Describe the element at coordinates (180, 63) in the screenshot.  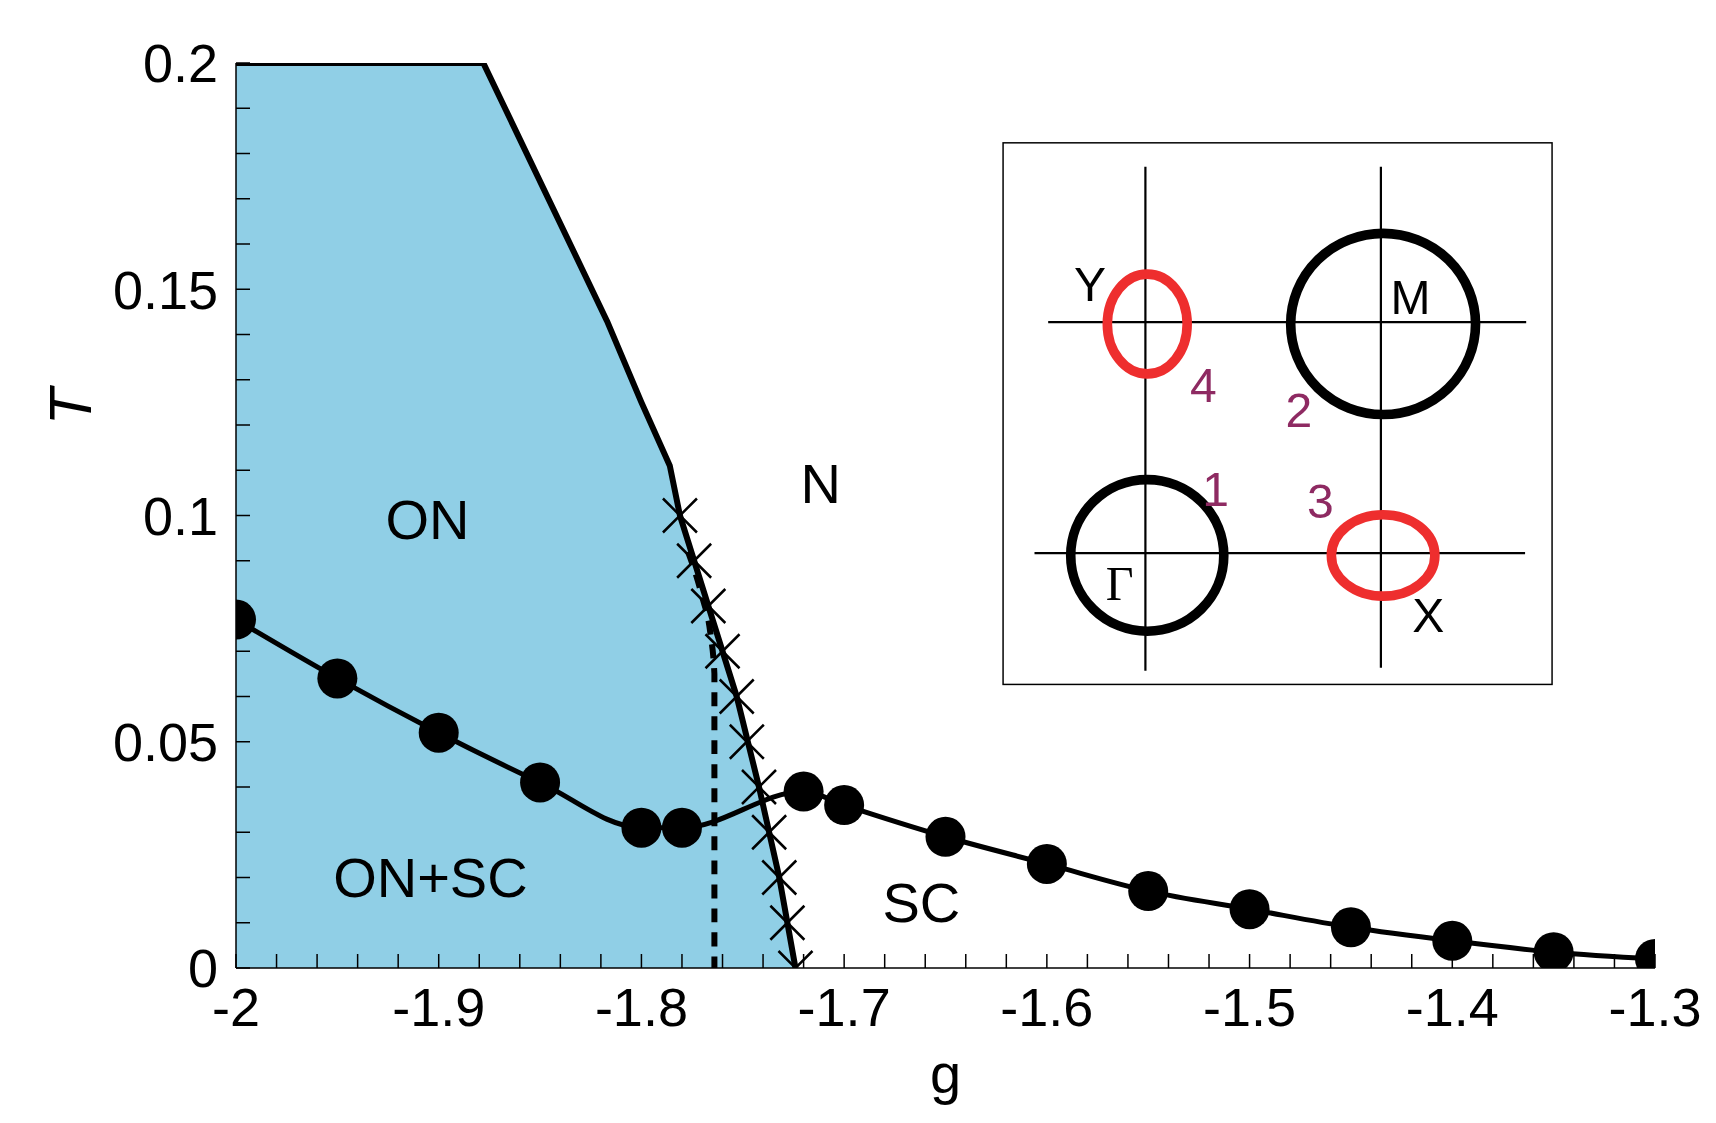
I see `y-tick-label: 0.2` at that location.